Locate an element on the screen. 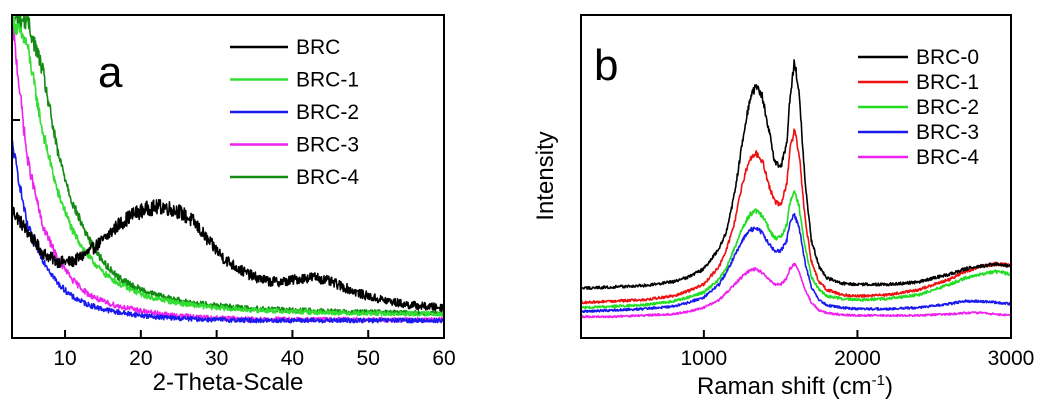  x-tick-label-a-3: 40 is located at coordinates (292, 358).